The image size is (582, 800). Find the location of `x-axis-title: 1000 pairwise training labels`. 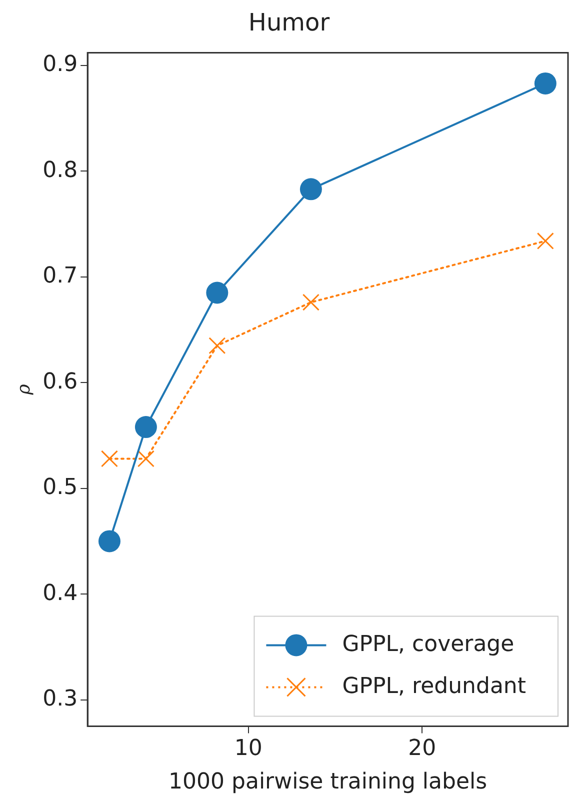

x-axis-title: 1000 pairwise training labels is located at coordinates (328, 782).